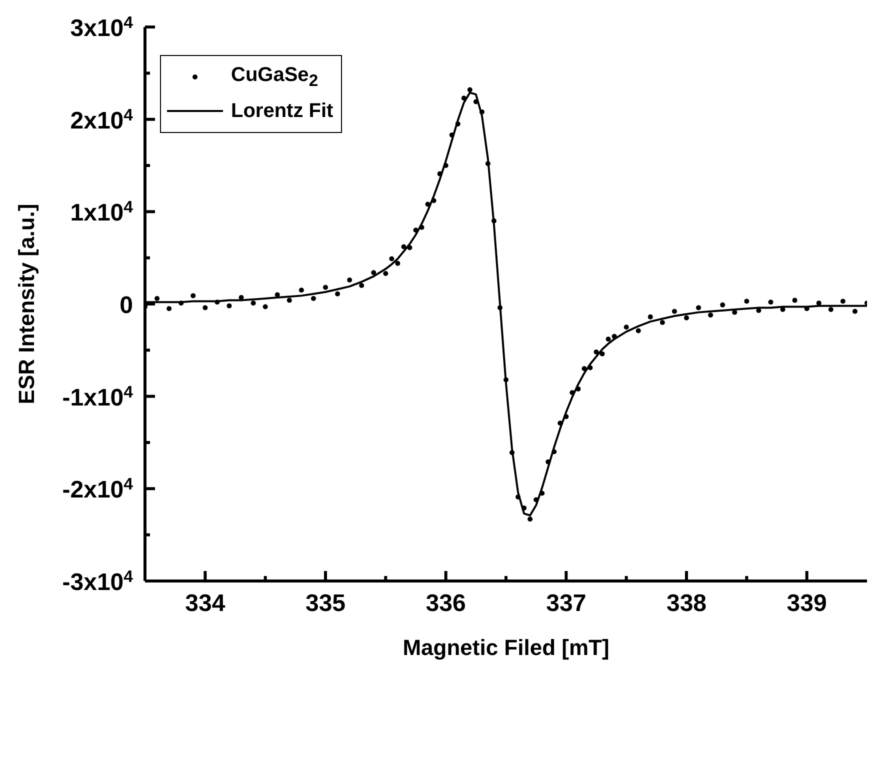 The height and width of the screenshot is (761, 869). What do you see at coordinates (274, 77) in the screenshot?
I see `legend-label: CuGaSe$_{2}$` at bounding box center [274, 77].